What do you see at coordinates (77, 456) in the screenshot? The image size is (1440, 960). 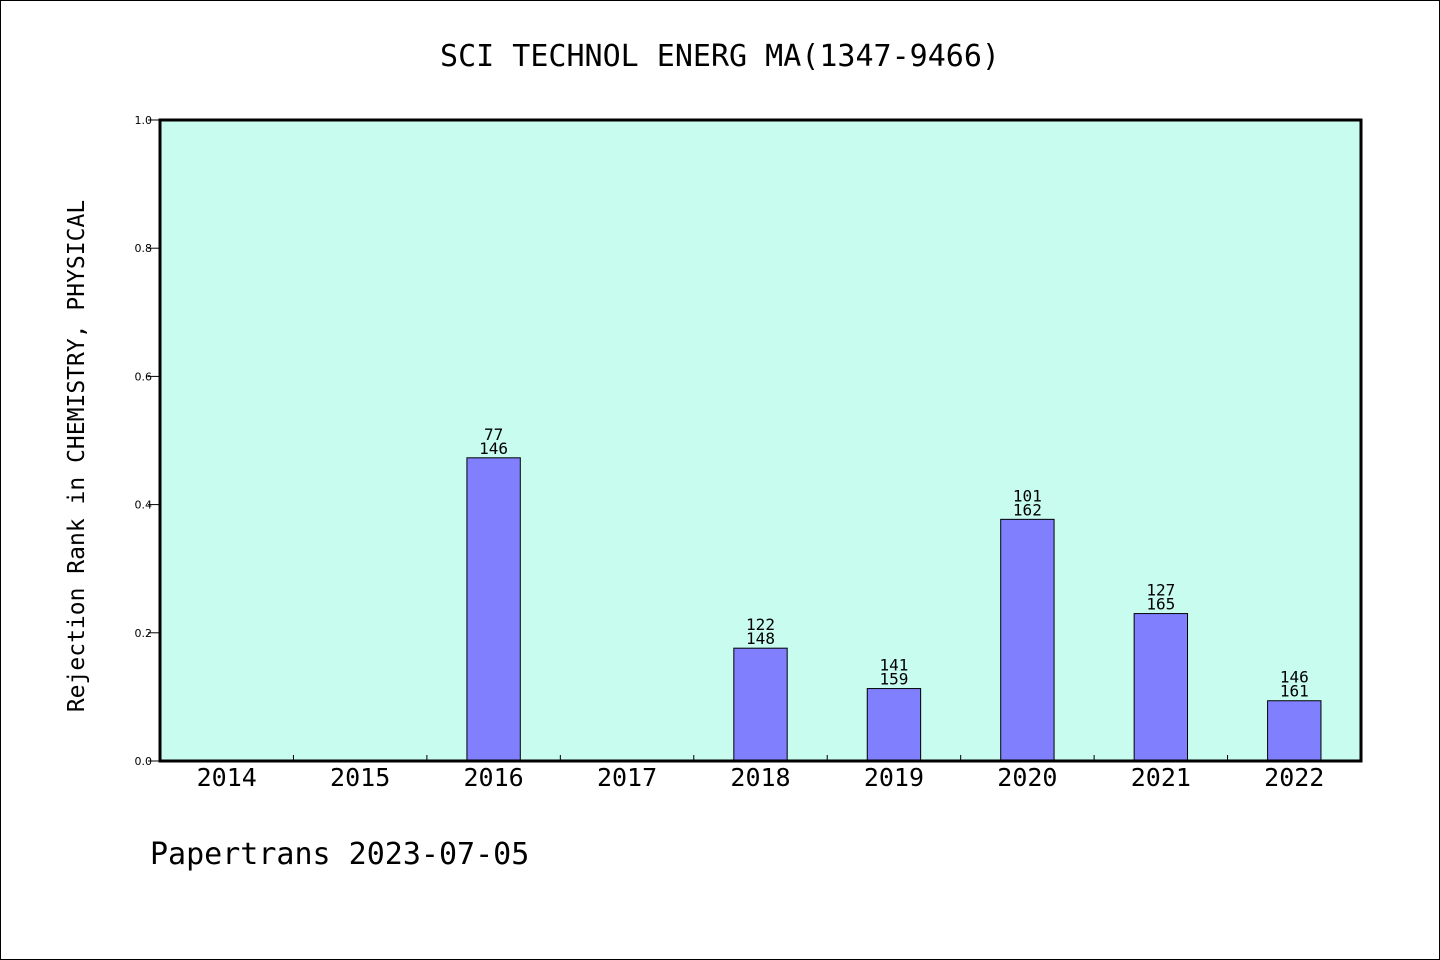 I see `y-axis-label: Rejection Rank in CHEMISTRY, PHYSICAL` at bounding box center [77, 456].